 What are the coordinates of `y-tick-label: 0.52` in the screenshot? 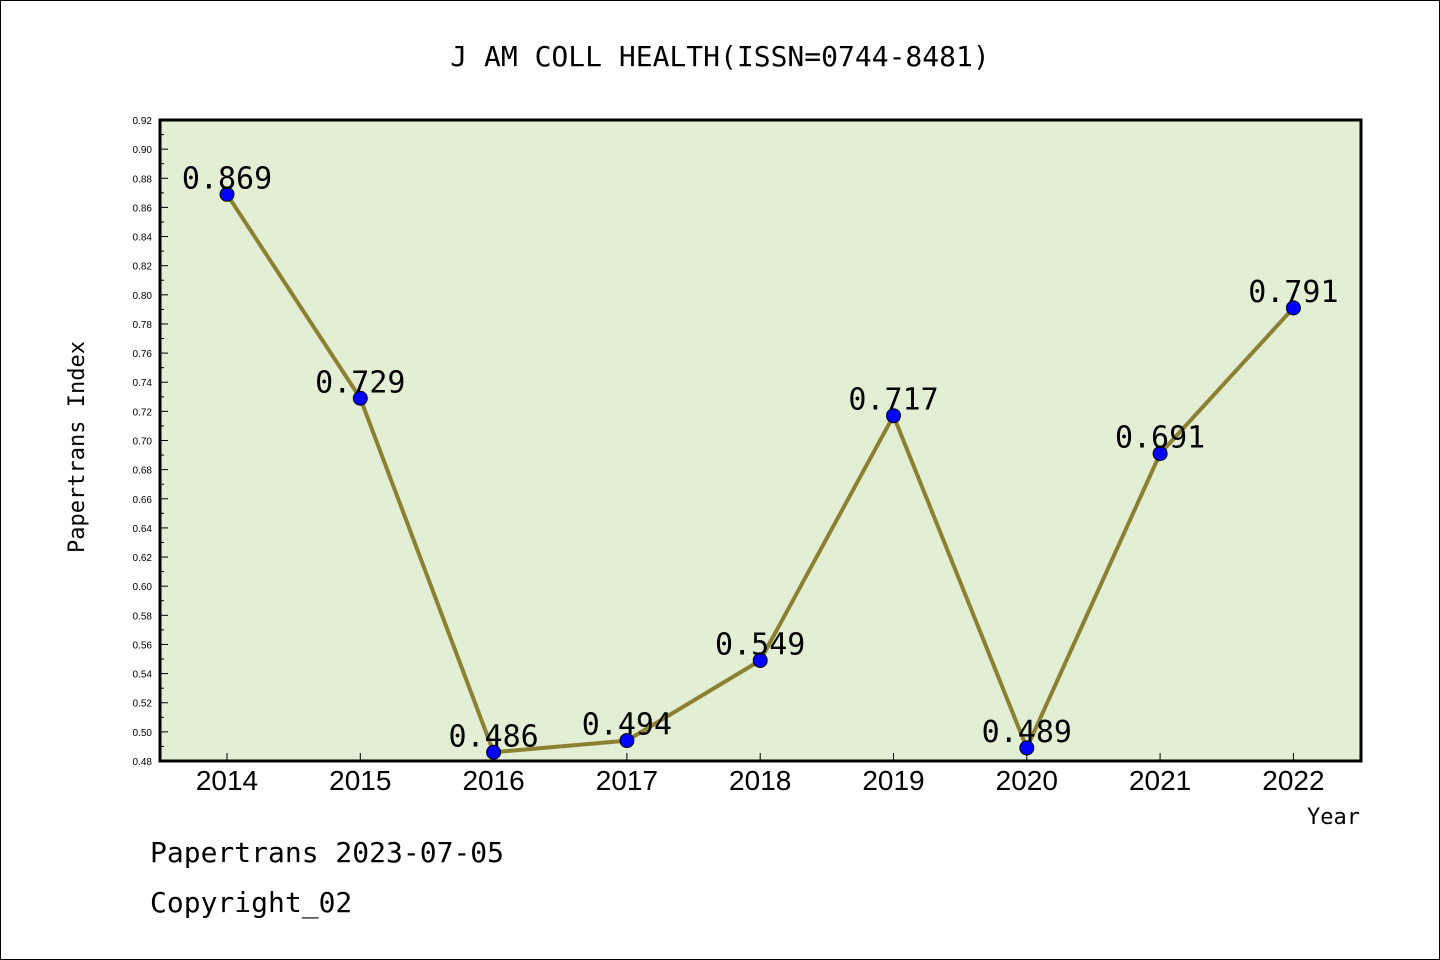 It's located at (143, 704).